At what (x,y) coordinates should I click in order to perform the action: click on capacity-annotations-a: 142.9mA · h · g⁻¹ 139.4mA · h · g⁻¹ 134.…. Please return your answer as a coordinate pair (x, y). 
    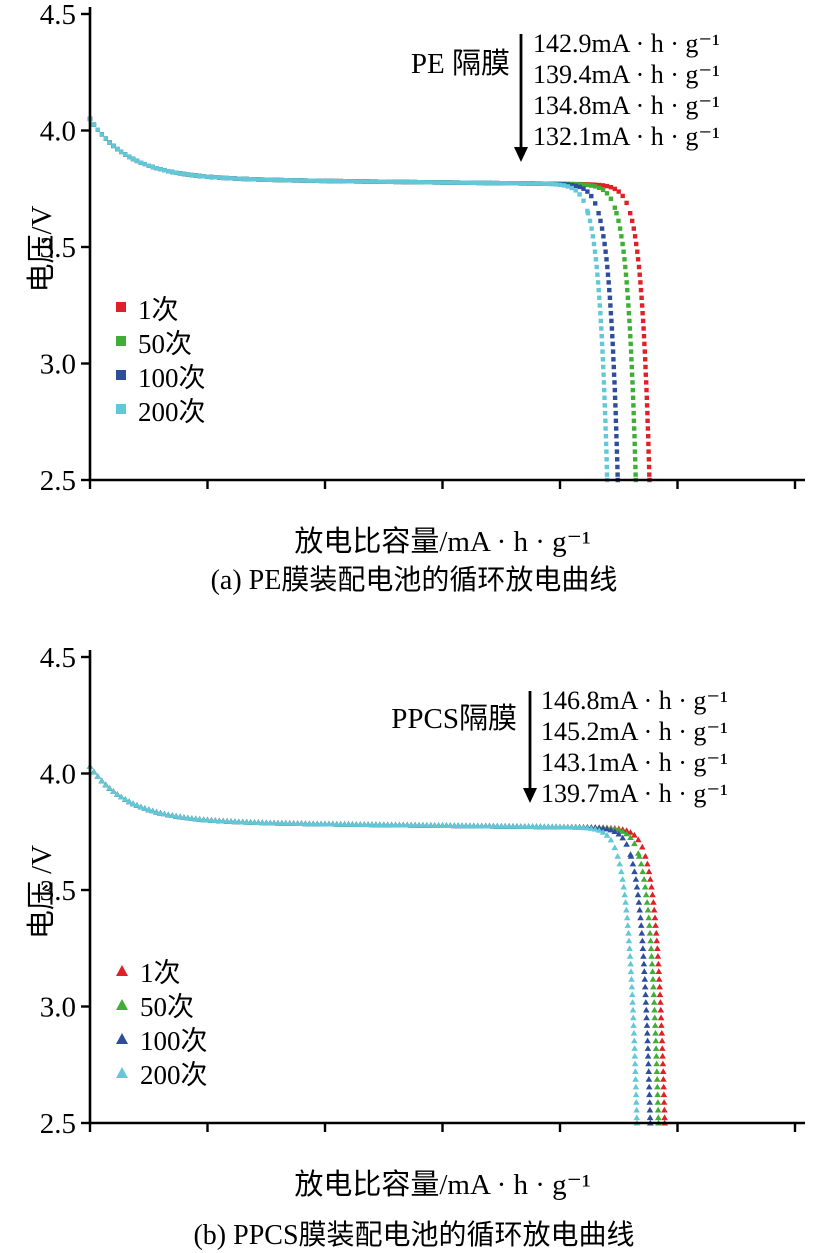
    Looking at the image, I should click on (626, 90).